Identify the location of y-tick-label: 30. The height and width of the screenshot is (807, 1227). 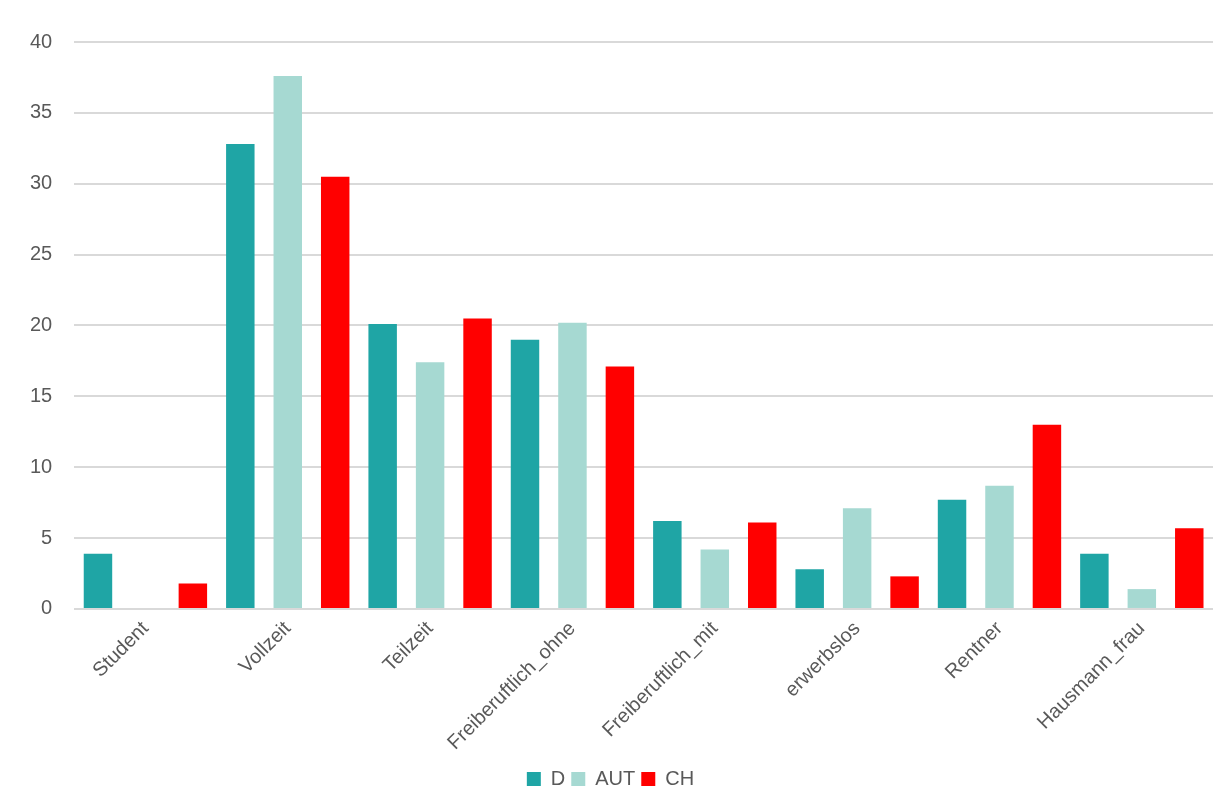
(41, 182).